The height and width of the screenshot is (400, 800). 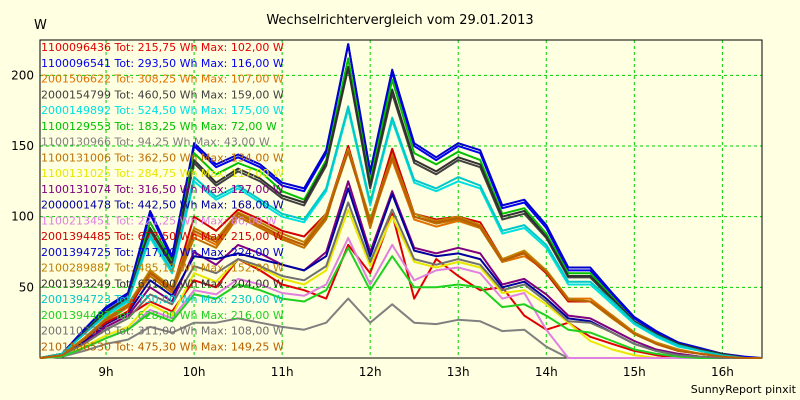 I want to click on legend-entry-1: 1100096436 Tot: 215,75 Wh Max: 102,00 W, so click(x=162, y=47).